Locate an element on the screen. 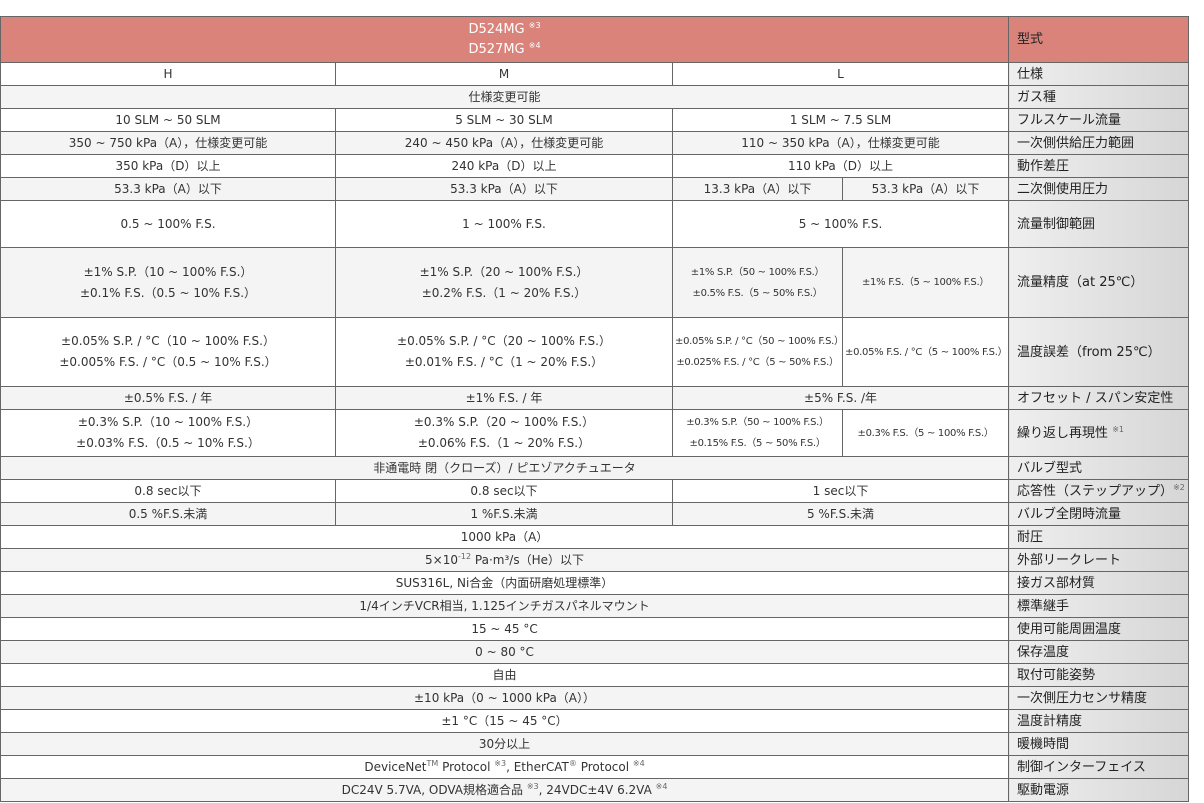 The height and width of the screenshot is (803, 1204). value-cell: 1 %F.S.未満 is located at coordinates (504, 514).